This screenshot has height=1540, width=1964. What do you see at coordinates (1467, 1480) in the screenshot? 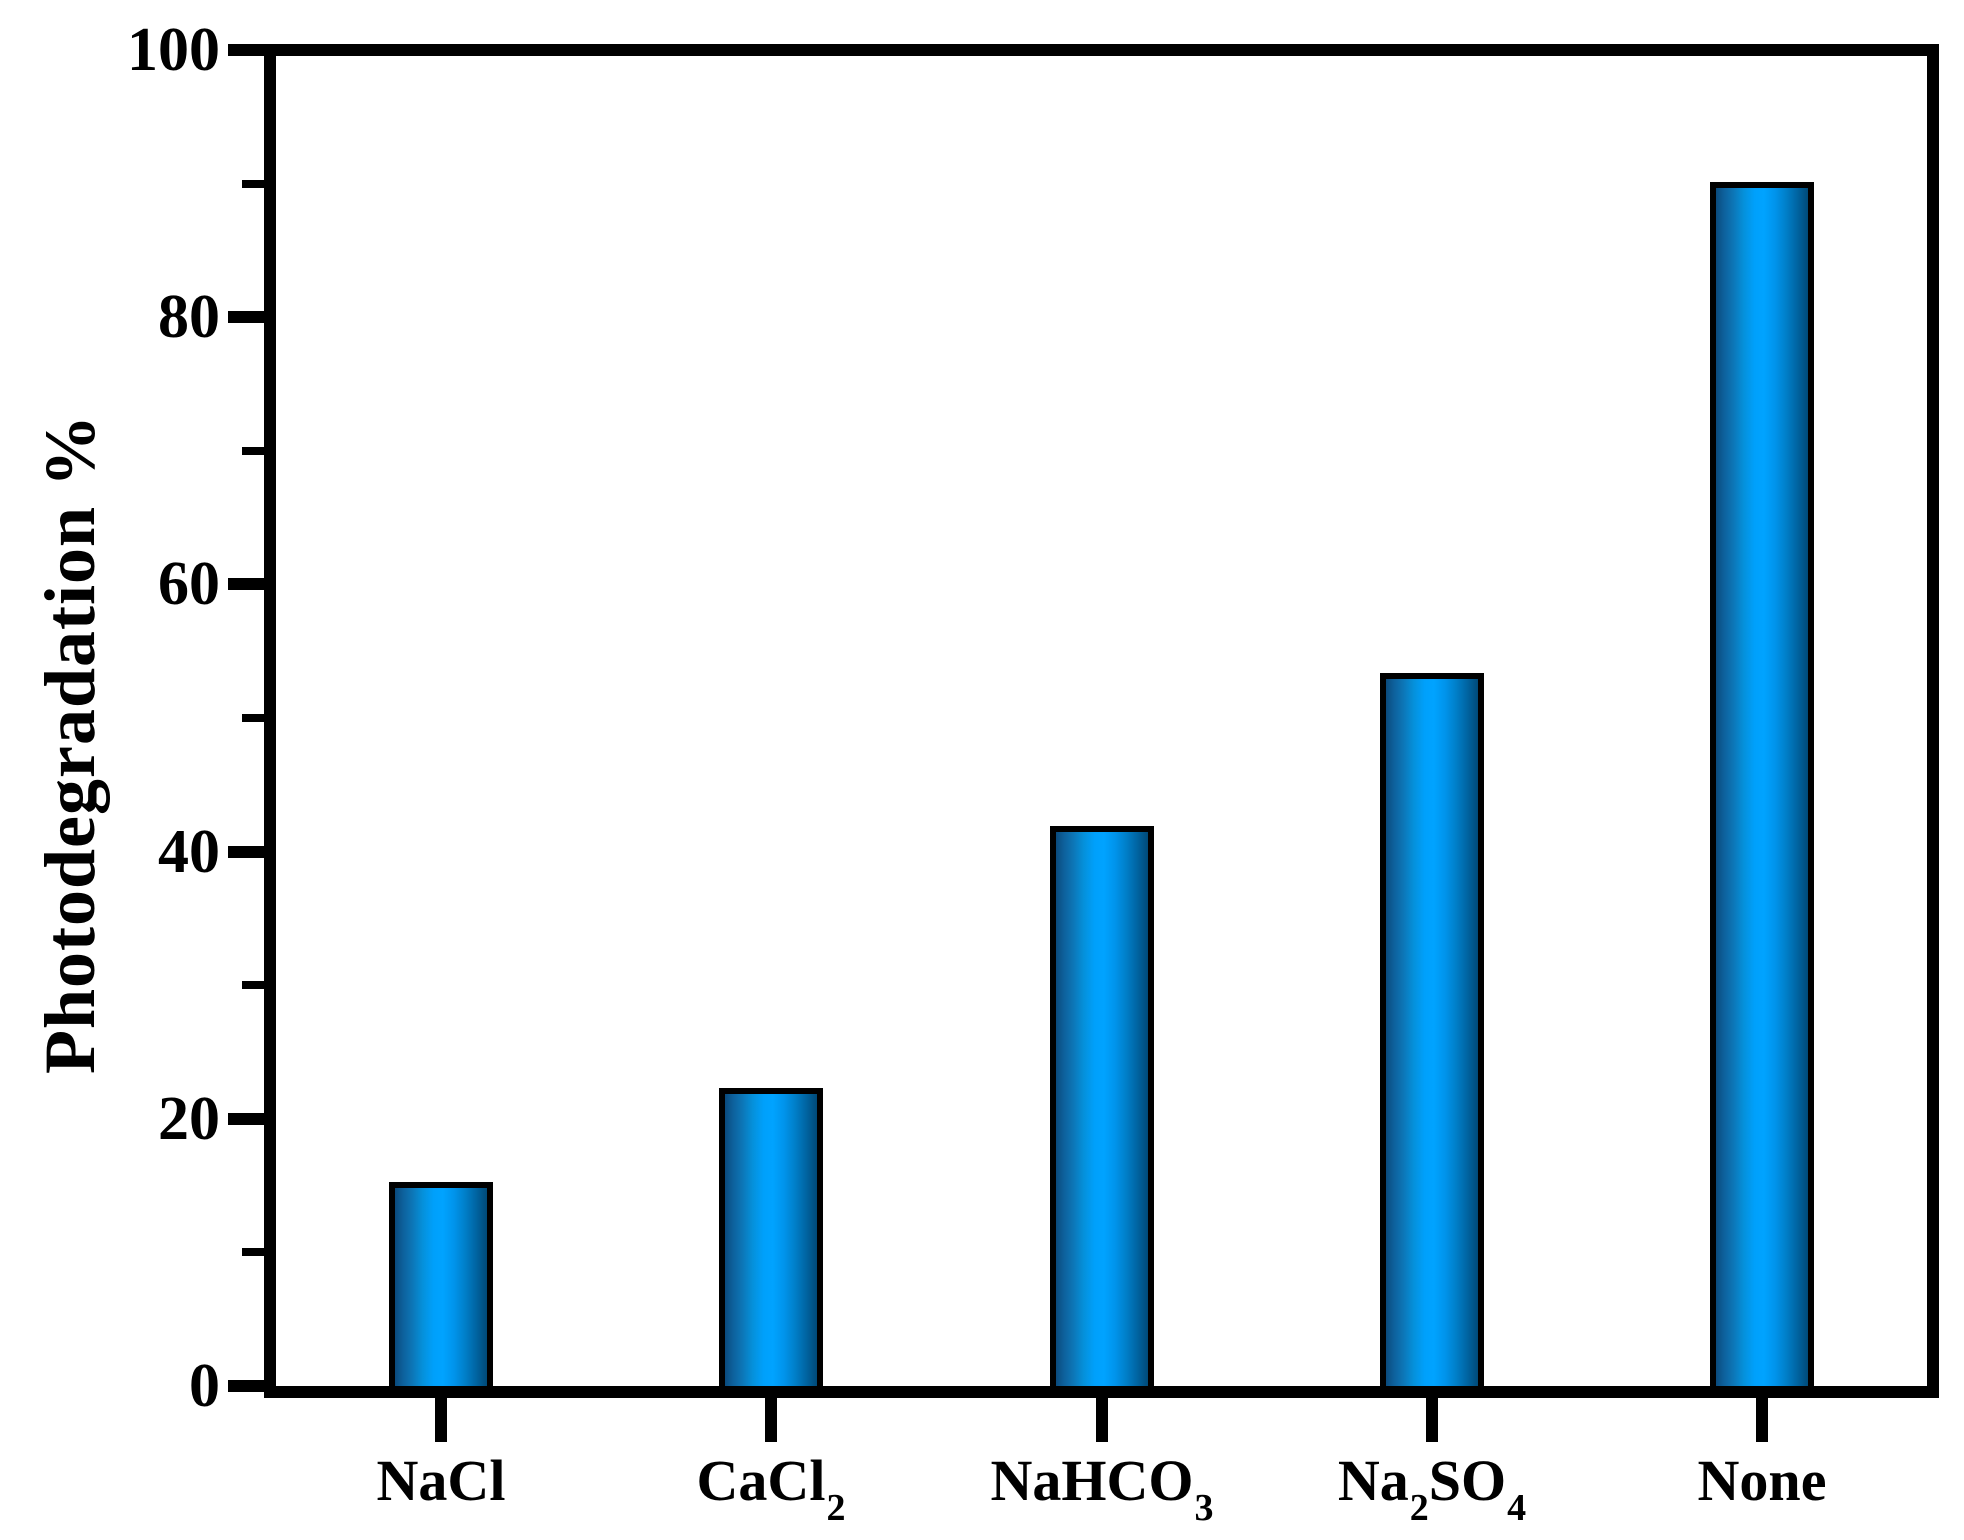
I see `label-text: SO` at bounding box center [1467, 1480].